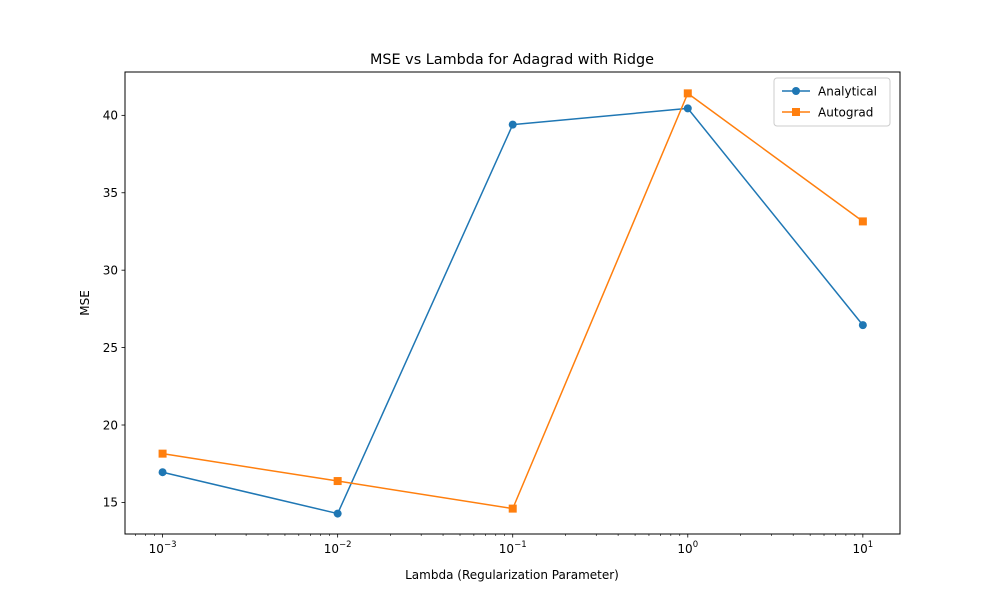 Image resolution: width=1000 pixels, height=600 pixels. Describe the element at coordinates (110, 503) in the screenshot. I see `y-tick-label: 15` at that location.